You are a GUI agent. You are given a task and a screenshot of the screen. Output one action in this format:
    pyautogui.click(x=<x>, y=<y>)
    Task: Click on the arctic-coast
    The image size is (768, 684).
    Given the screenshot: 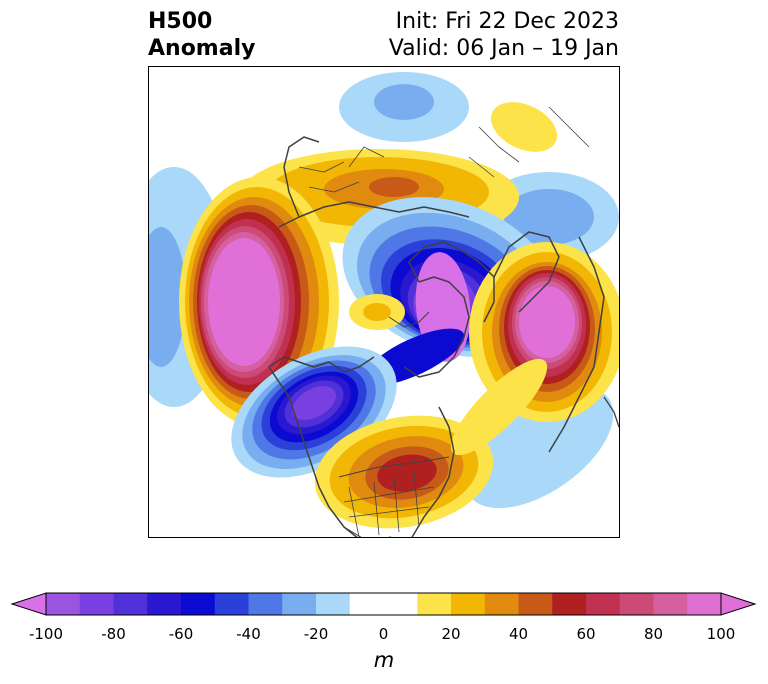 What is the action you would take?
    pyautogui.click(x=409, y=319)
    